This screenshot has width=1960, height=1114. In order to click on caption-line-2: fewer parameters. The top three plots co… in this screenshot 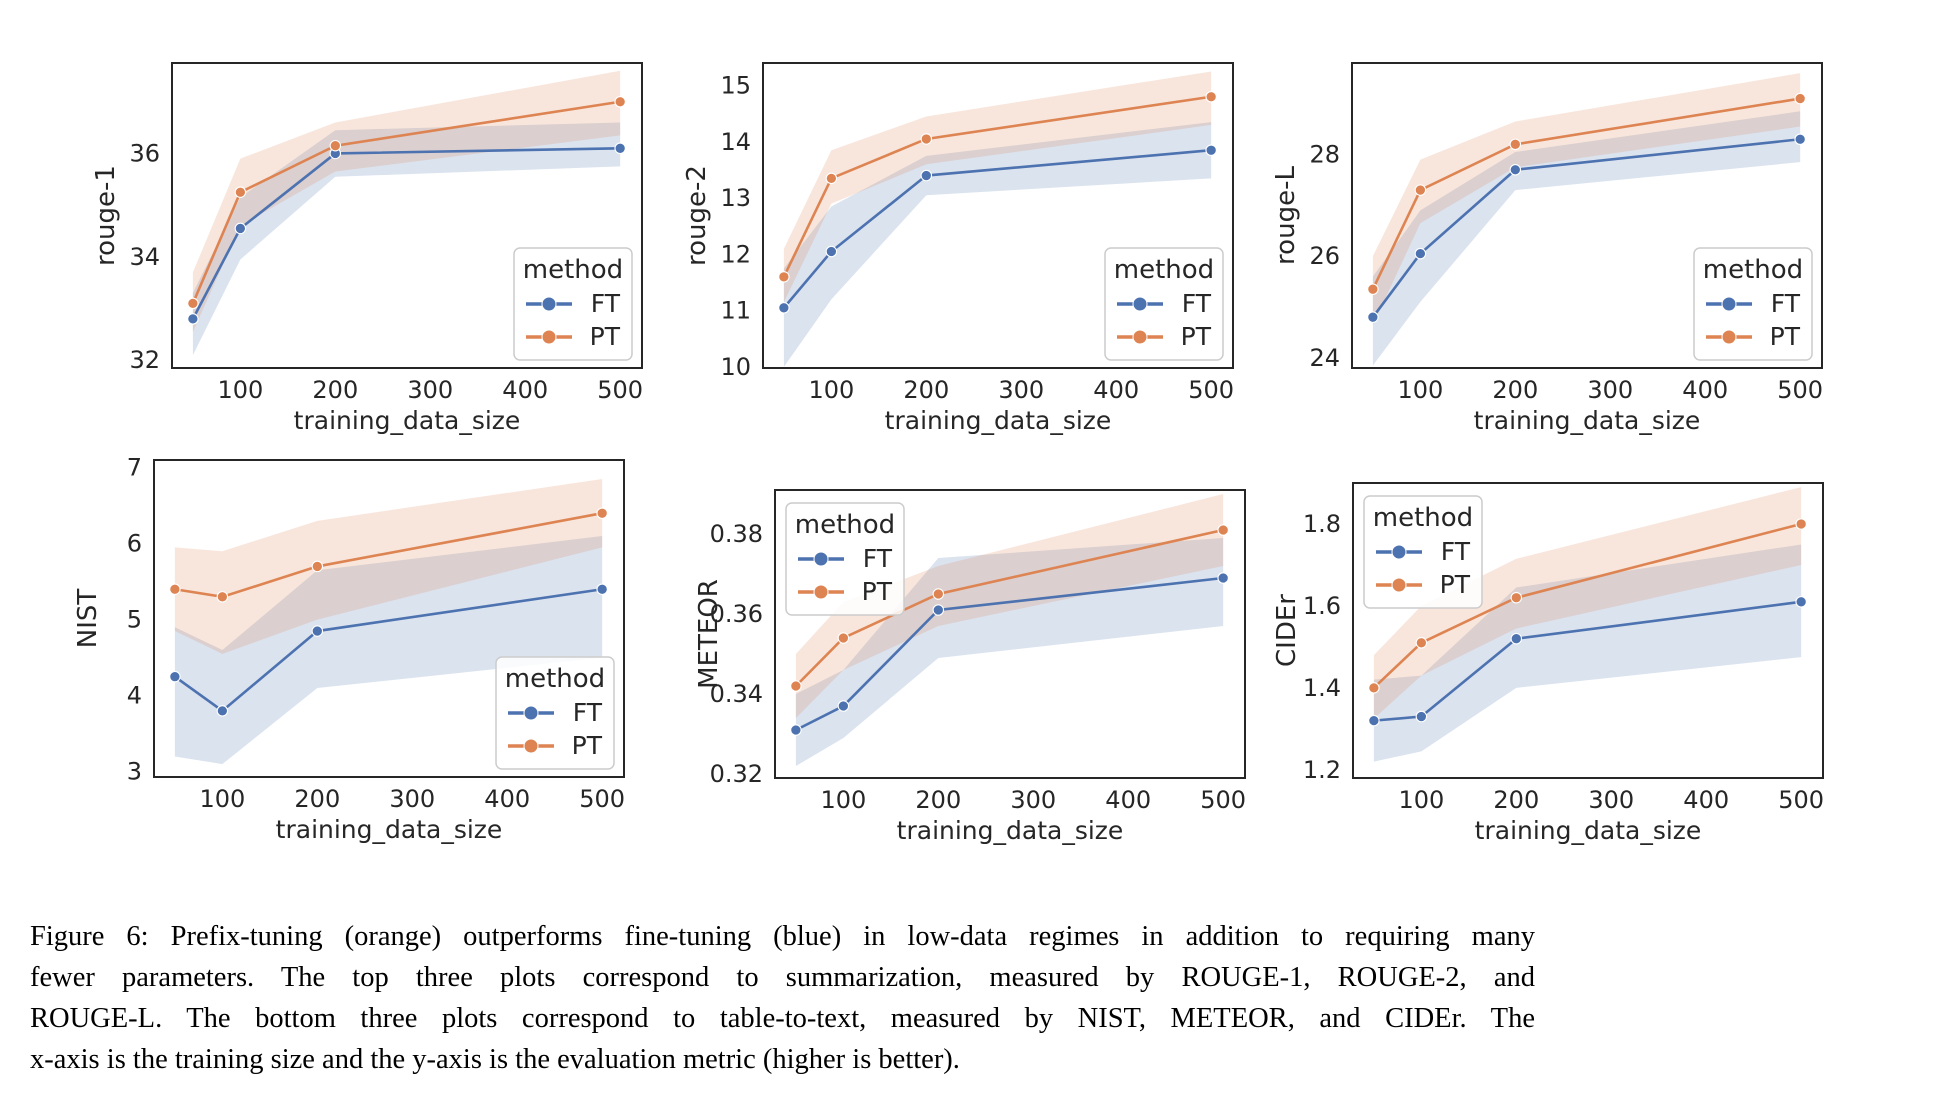, I will do `click(782, 977)`.